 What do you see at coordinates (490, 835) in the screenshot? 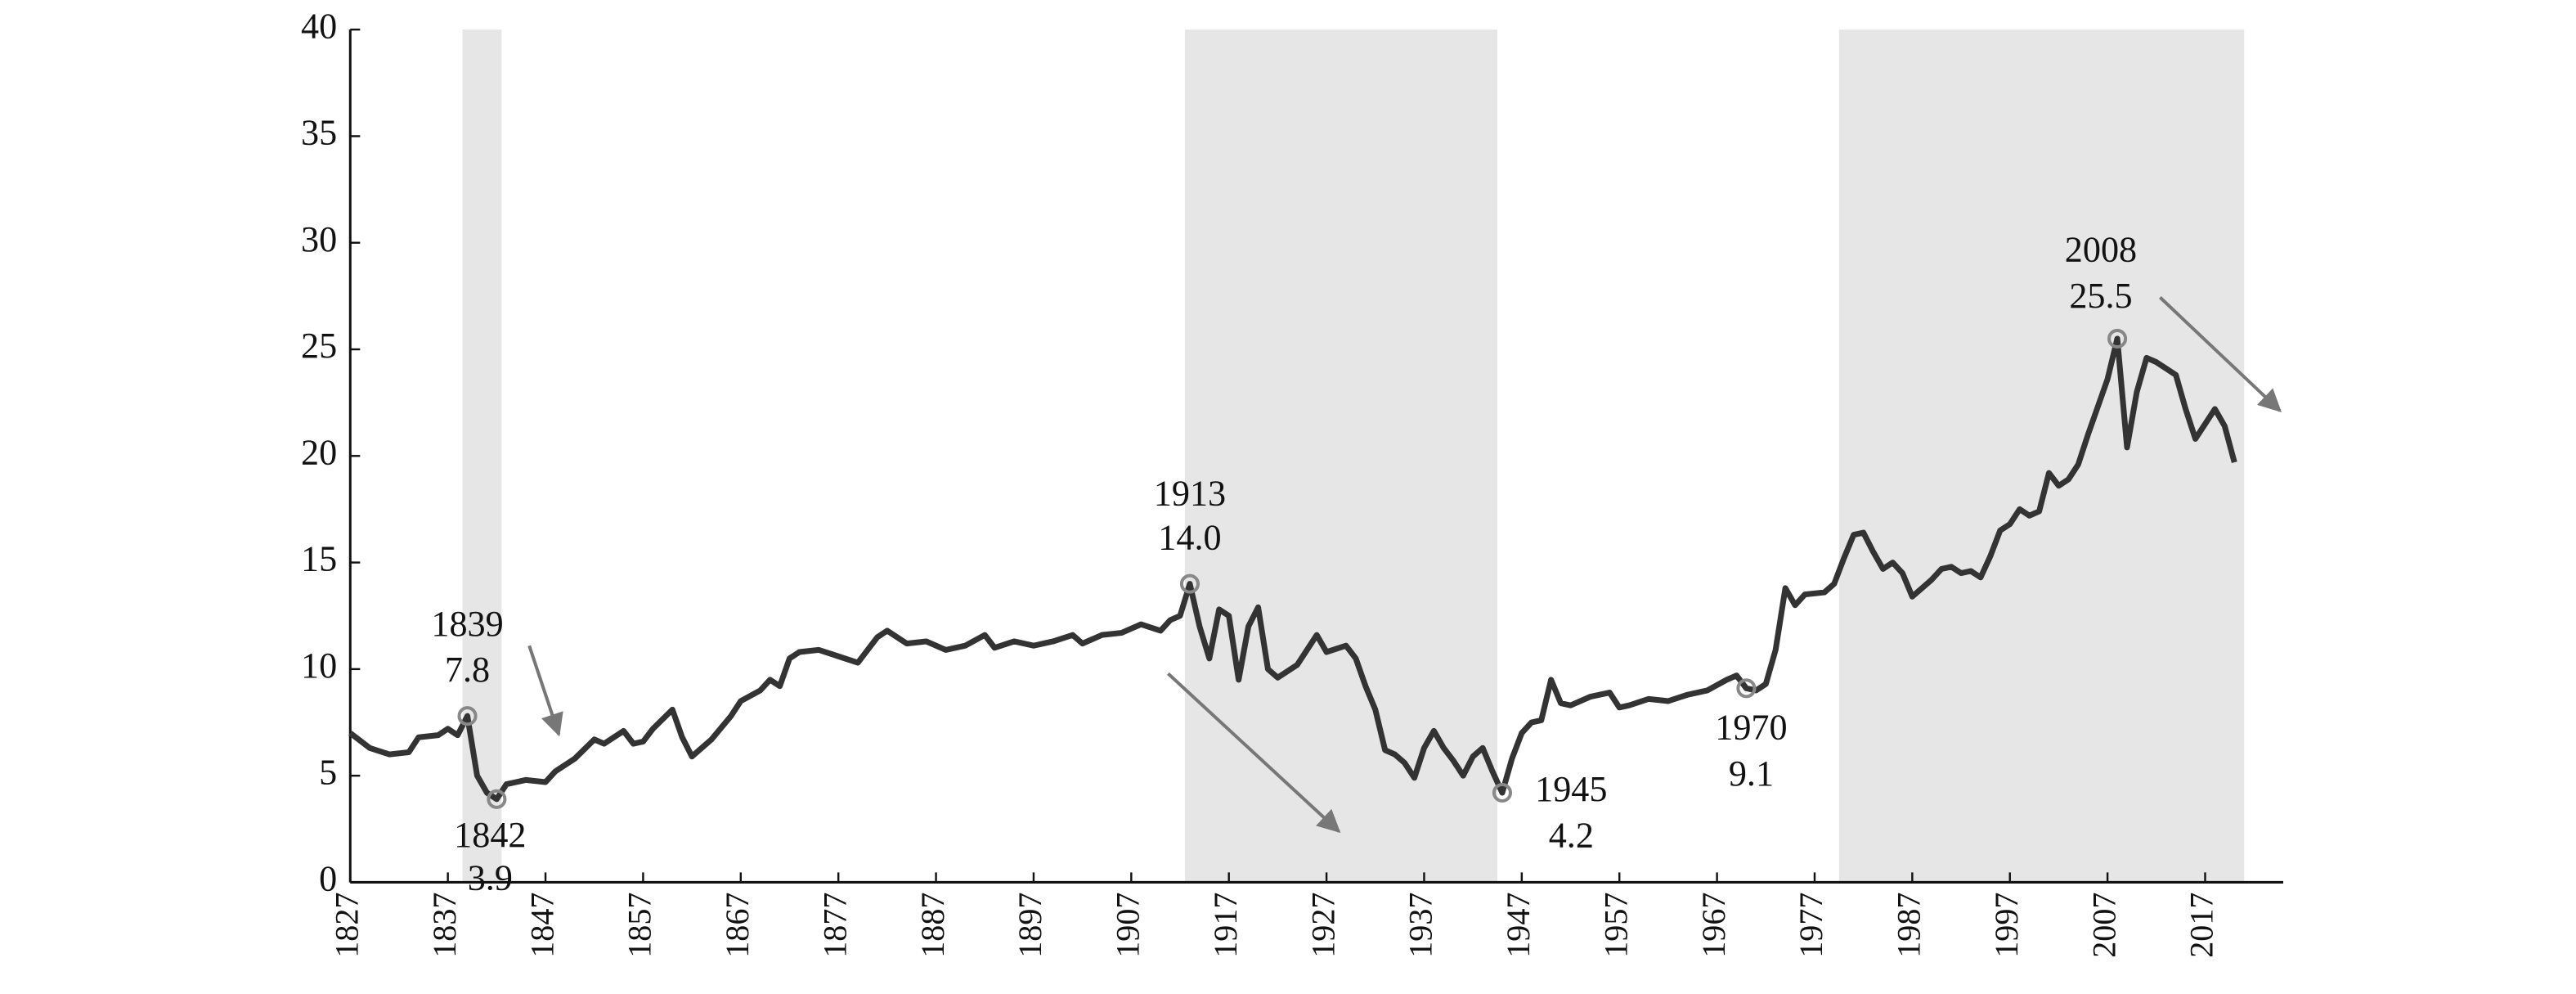
I see `annotation-label: 1842` at bounding box center [490, 835].